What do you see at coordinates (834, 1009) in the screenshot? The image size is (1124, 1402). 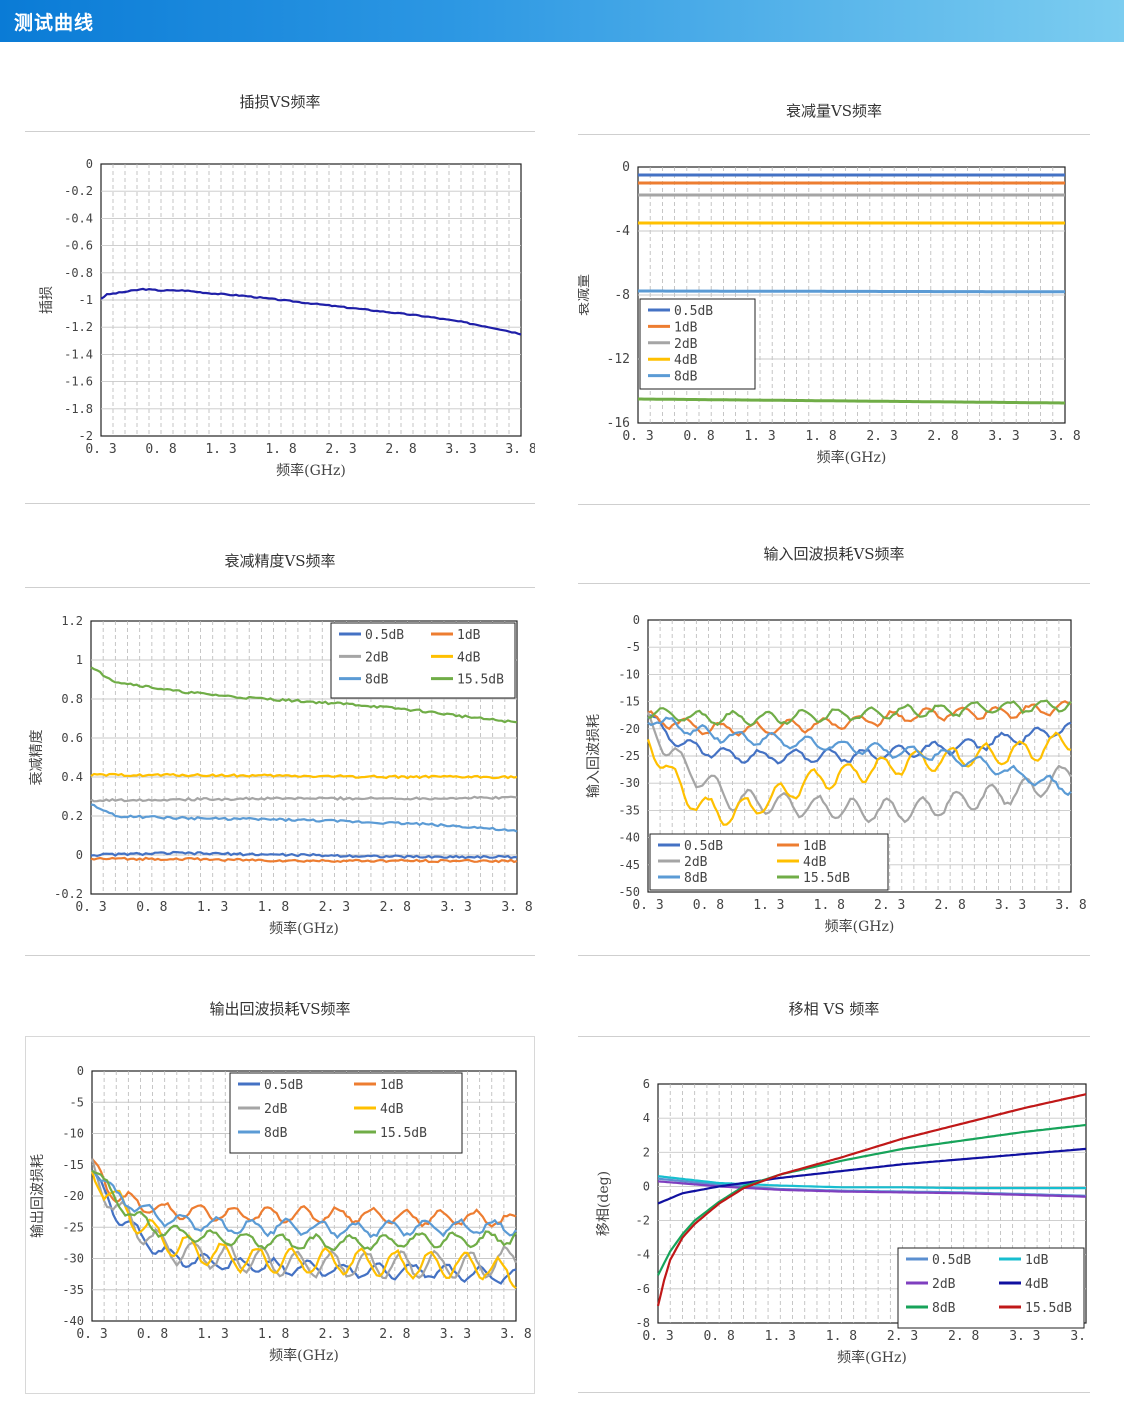 I see `chart-title: 移相 VS 频率` at bounding box center [834, 1009].